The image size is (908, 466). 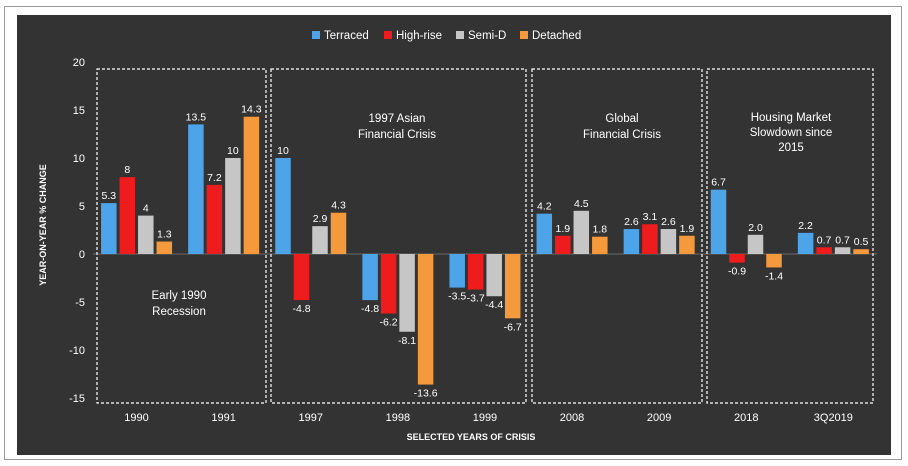 I want to click on x-tick-label: 2018, so click(x=746, y=418).